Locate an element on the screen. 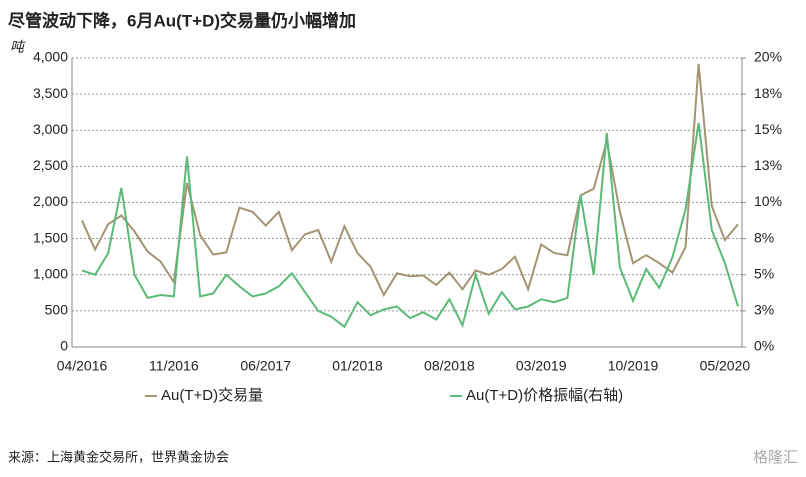  legend-label: Au(T+D)价格振幅(右轴) is located at coordinates (544, 395).